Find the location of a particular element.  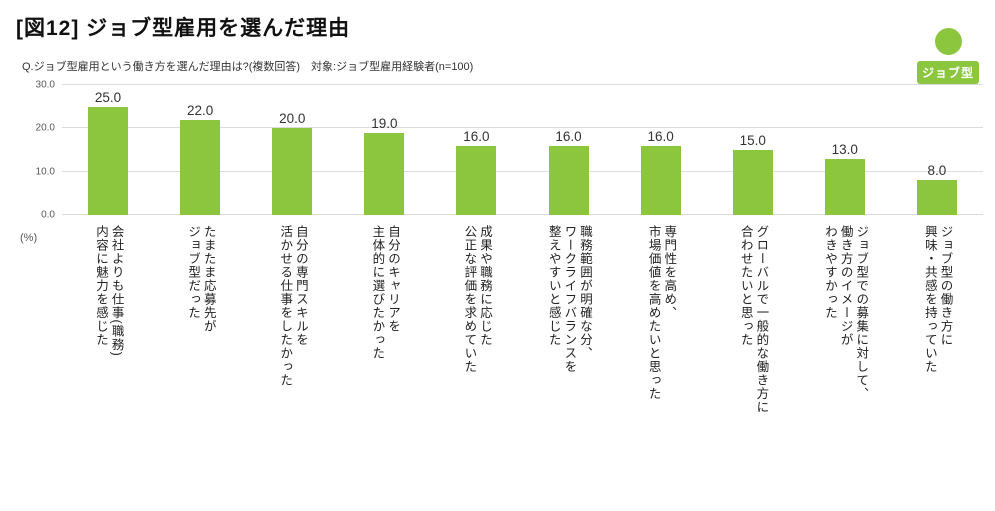

bar-column: 13.0 is located at coordinates (845, 178).